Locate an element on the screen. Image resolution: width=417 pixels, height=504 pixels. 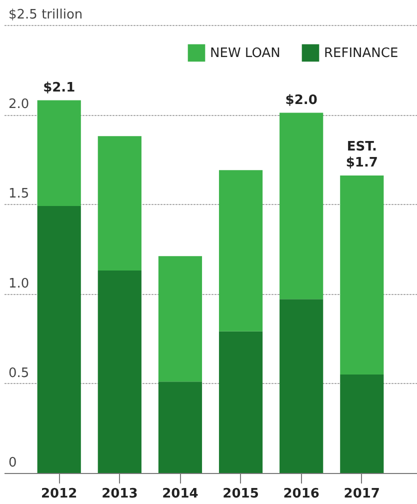
x-tick-label: 2016 is located at coordinates (301, 494).